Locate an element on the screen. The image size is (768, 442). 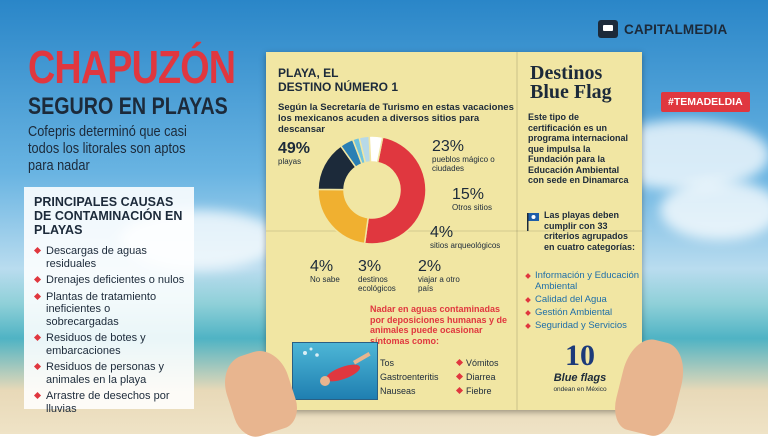
page-subtitle: SEGURO EN PLAYAS is located at coordinates (128, 106).